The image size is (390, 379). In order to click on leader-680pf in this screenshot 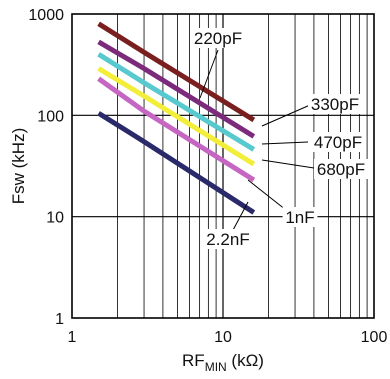, I will do `click(288, 164)`.